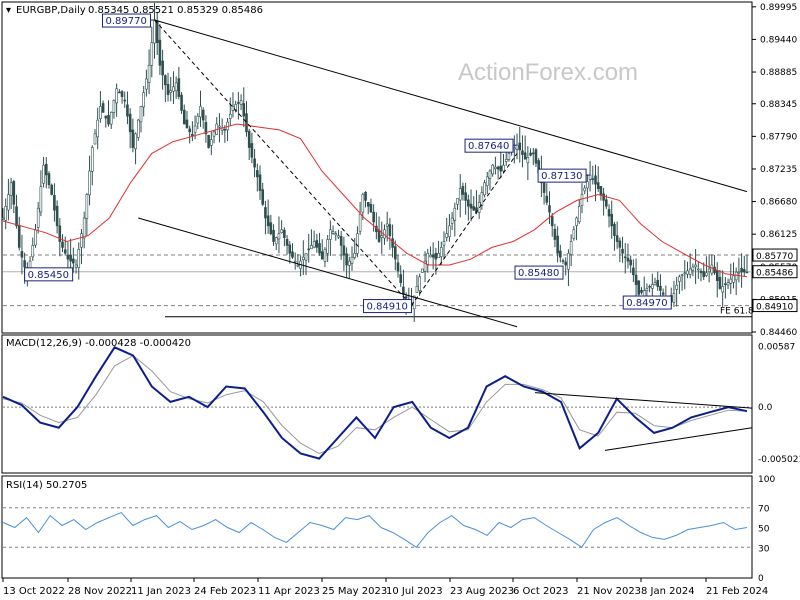 This screenshot has width=800, height=600. Describe the element at coordinates (778, 235) in the screenshot. I see `y-tick-label: 0.86125` at that location.